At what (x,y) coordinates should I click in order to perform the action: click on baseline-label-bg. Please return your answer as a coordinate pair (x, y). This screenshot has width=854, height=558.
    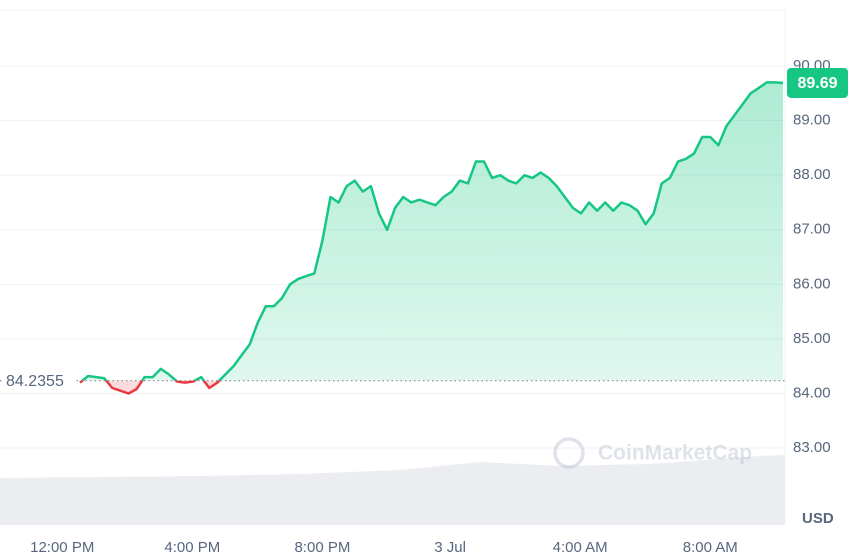
    Looking at the image, I should click on (39, 380).